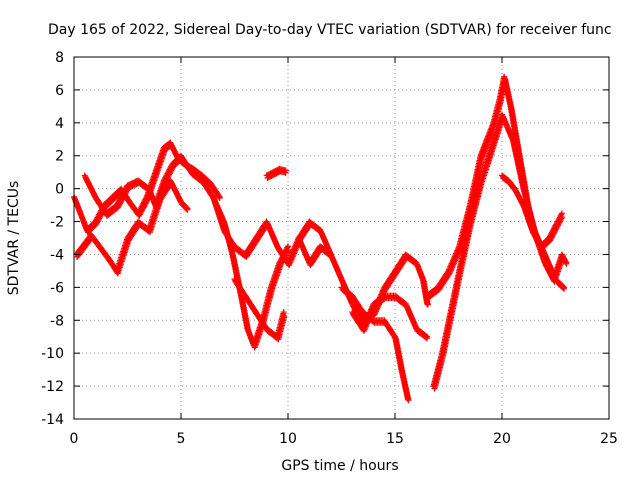 This screenshot has width=640, height=480. Describe the element at coordinates (59, 58) in the screenshot. I see `y-tick-label: 8` at that location.